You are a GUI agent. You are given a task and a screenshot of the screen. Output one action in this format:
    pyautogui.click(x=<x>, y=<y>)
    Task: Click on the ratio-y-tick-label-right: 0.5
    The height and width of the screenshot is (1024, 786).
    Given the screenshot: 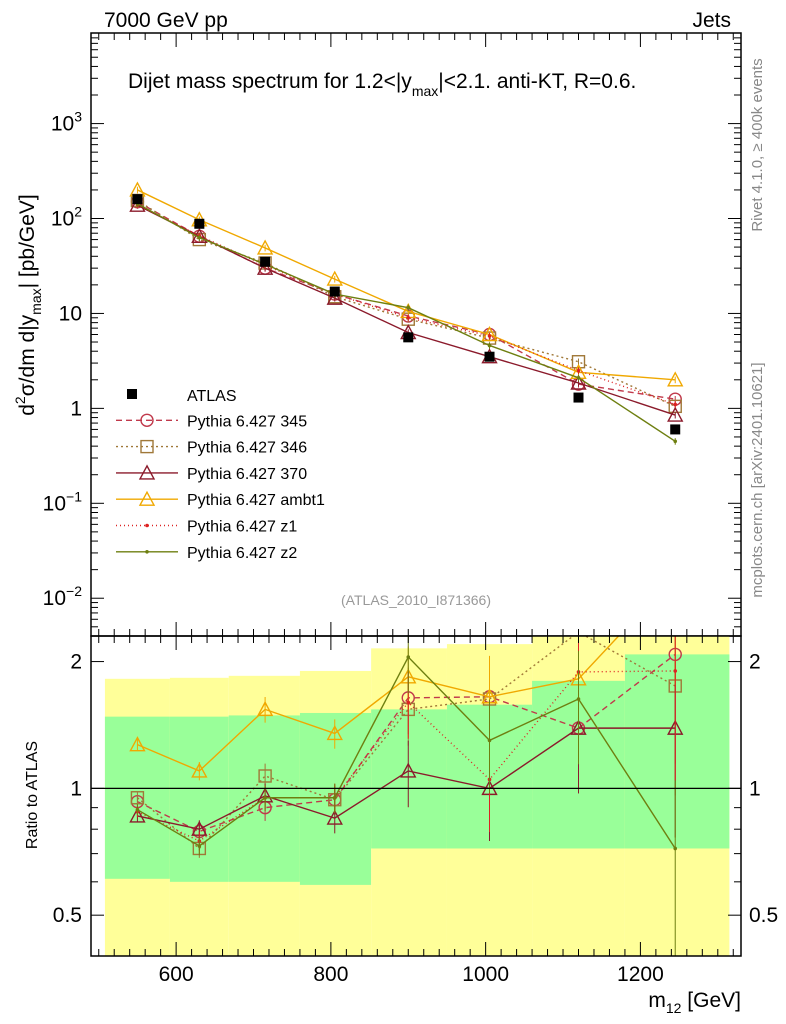 What is the action you would take?
    pyautogui.click(x=763, y=915)
    